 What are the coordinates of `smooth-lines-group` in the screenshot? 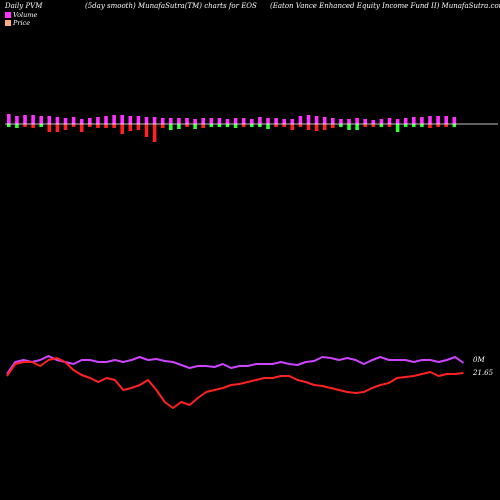 It's located at (235, 382).